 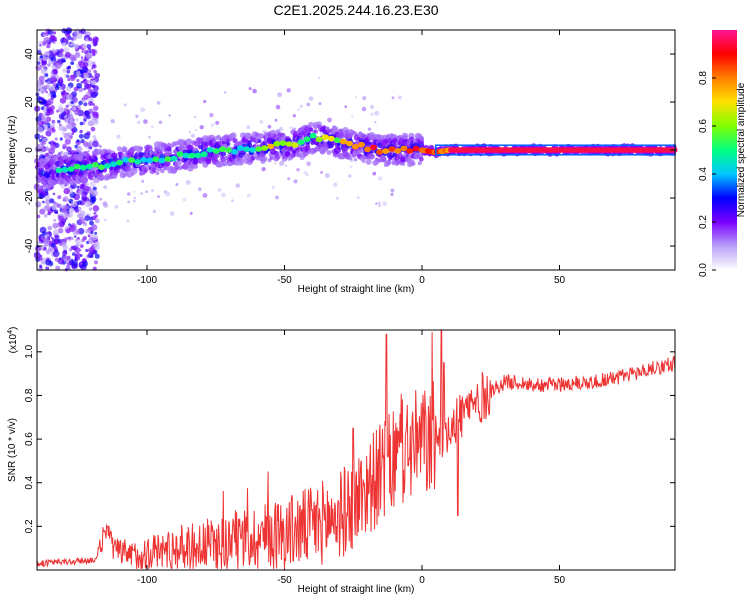 What do you see at coordinates (29, 245) in the screenshot?
I see `spectrogram-ytick-label: -40` at bounding box center [29, 245].